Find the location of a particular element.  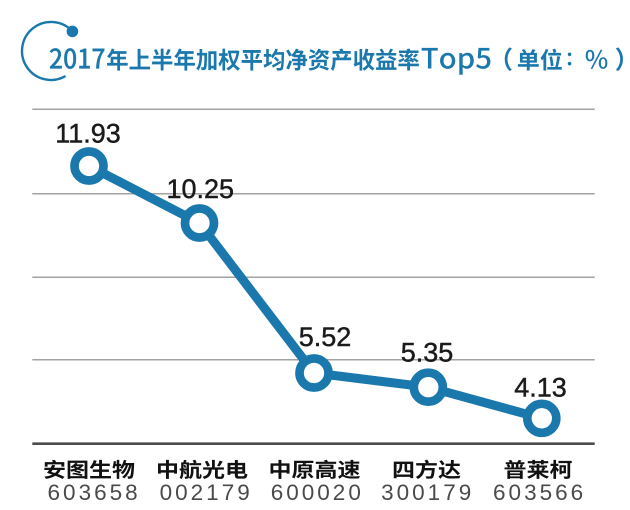

svg-text: 603566 is located at coordinates (539, 492).